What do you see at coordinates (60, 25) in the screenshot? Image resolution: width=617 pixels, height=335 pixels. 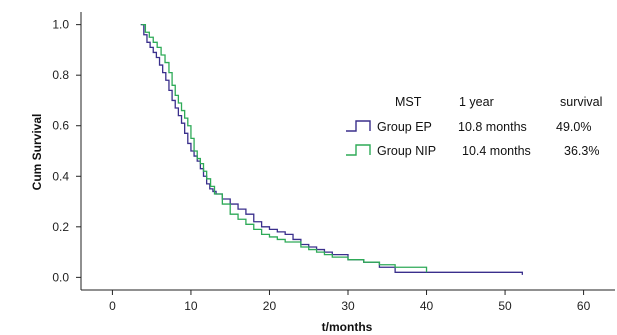 I see `y-tick-label: 1.0` at bounding box center [60, 25].